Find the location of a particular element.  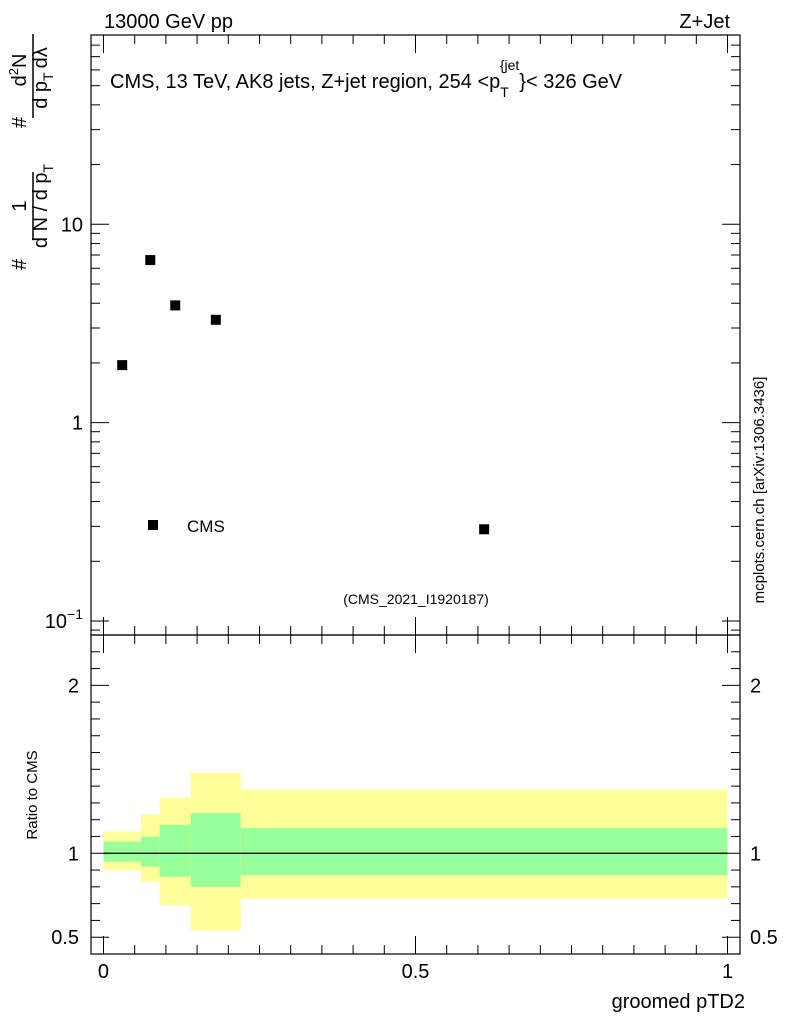

ratio-ytick-label-right-0: 0.5 is located at coordinates (764, 938).